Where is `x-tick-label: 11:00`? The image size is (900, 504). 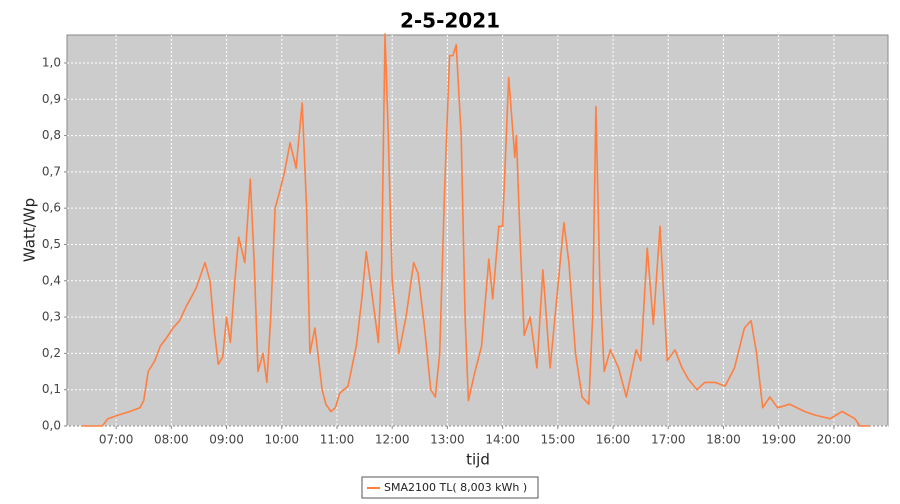
x-tick-label: 11:00 is located at coordinates (337, 440).